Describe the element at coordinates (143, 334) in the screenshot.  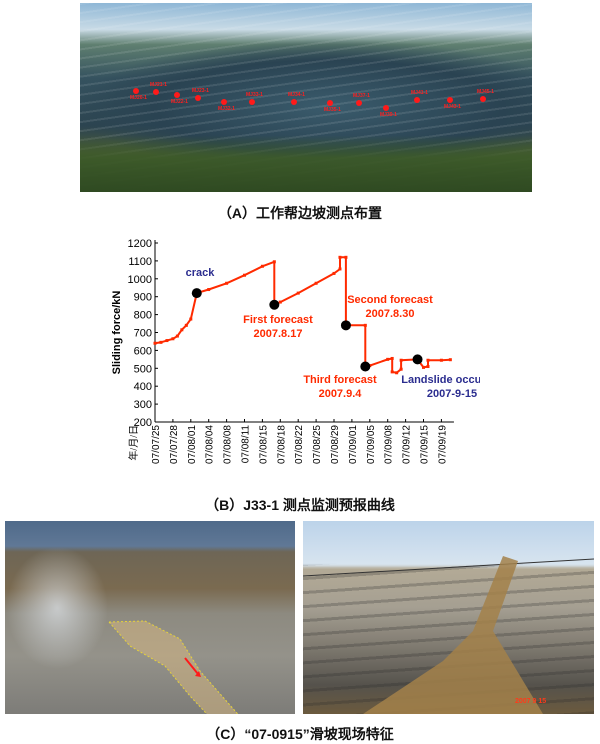
I see `y-tick-label: 700` at that location.